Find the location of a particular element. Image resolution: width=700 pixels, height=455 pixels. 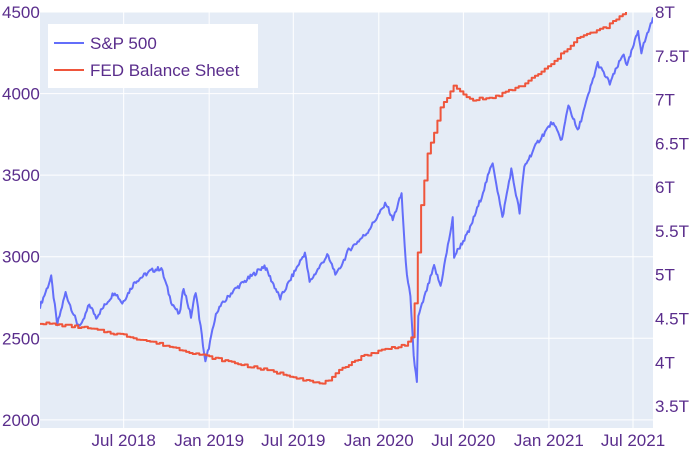

legend-label: S&P 500 is located at coordinates (123, 43).